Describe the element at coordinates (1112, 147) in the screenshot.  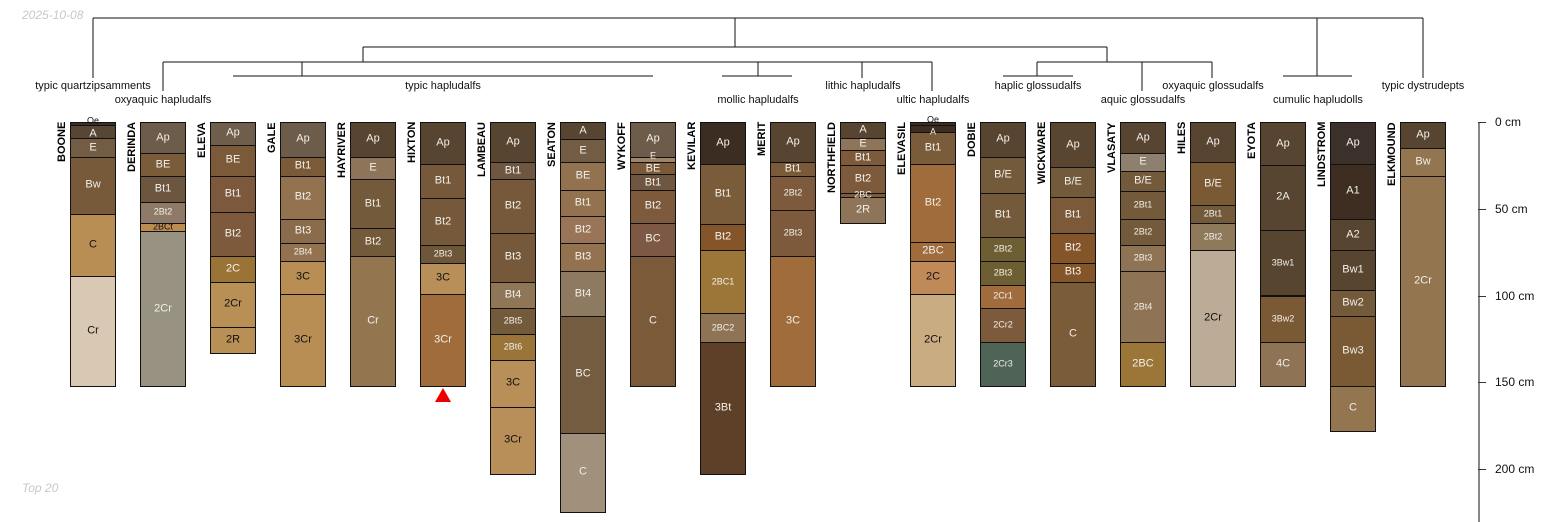
I see `profile-name: VLASATY` at that location.